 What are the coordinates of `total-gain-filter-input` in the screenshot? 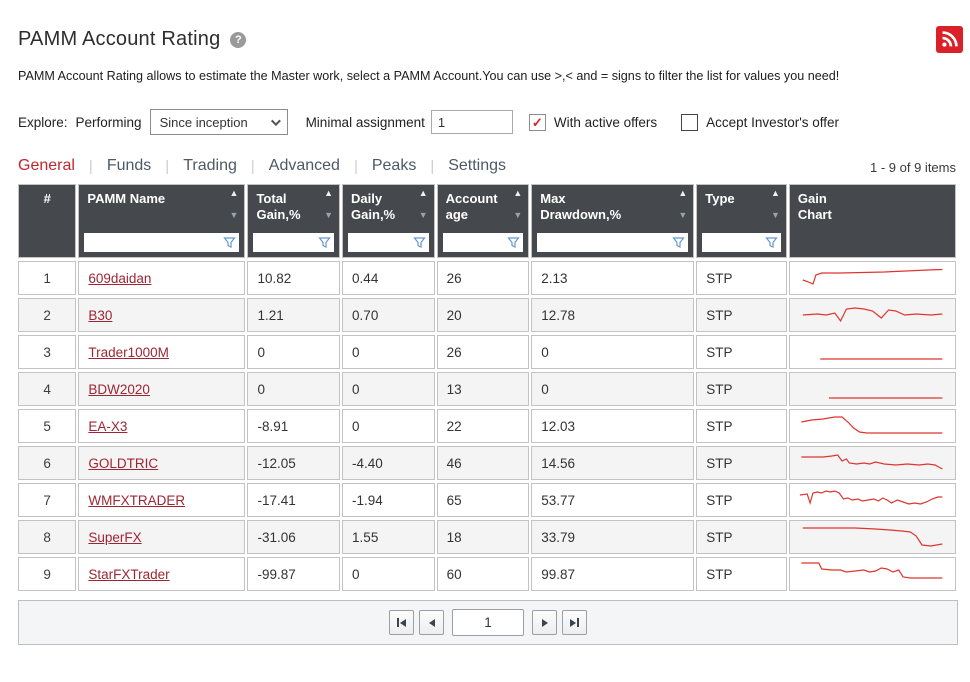 It's located at (294, 242).